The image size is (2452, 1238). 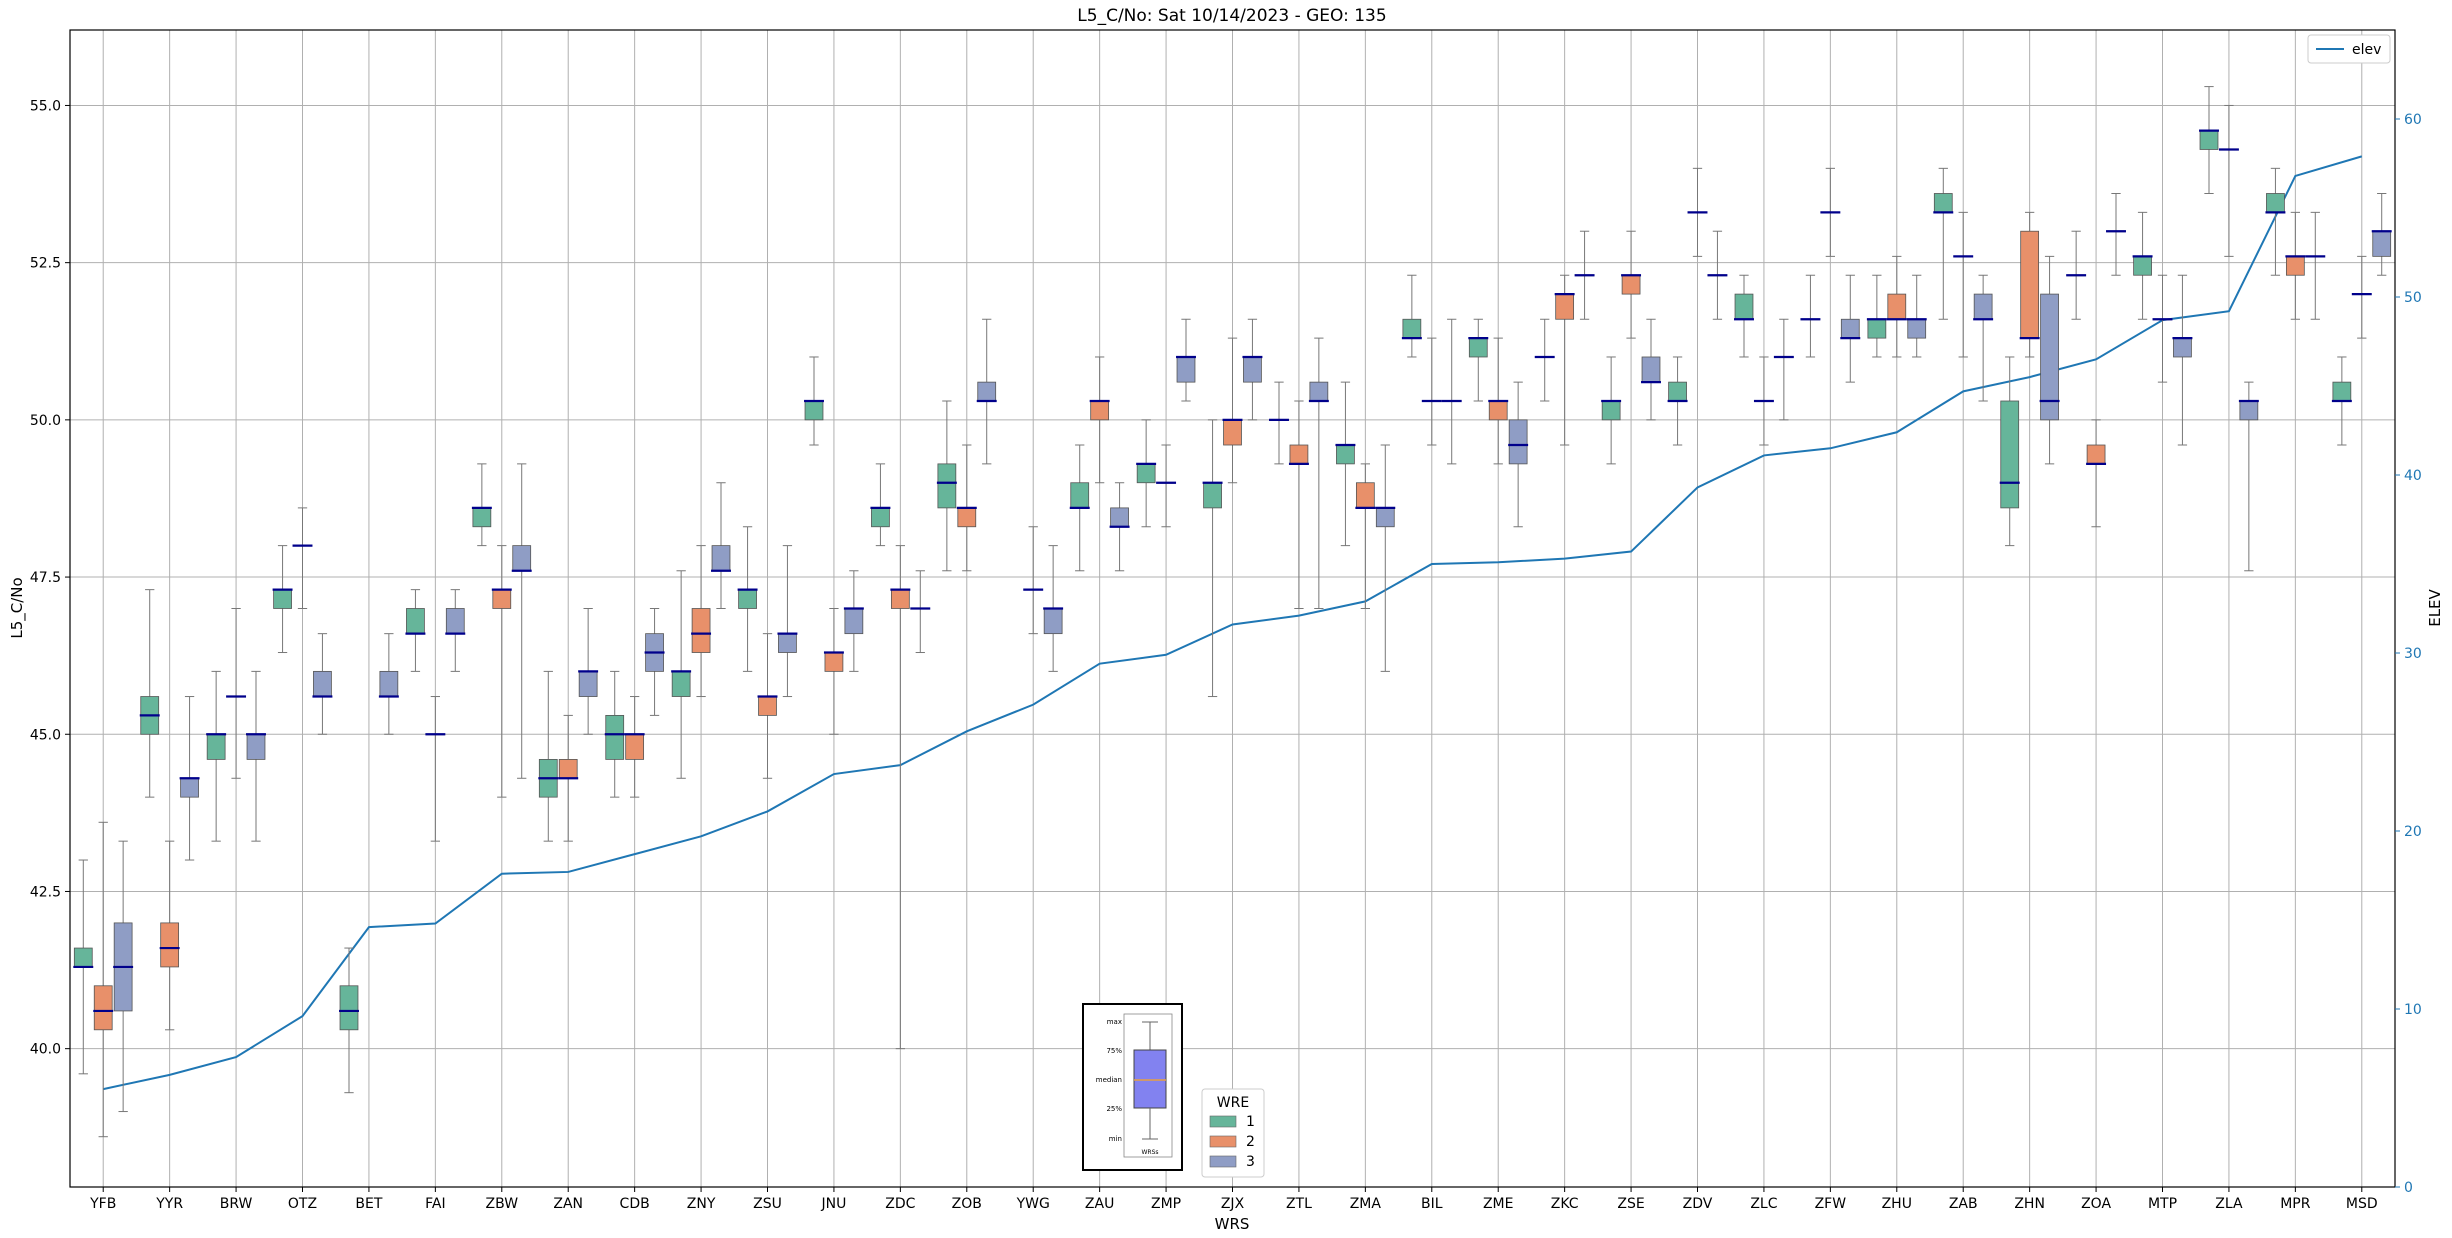 What do you see at coordinates (455, 630) in the screenshot?
I see `box-fai-wre3` at bounding box center [455, 630].